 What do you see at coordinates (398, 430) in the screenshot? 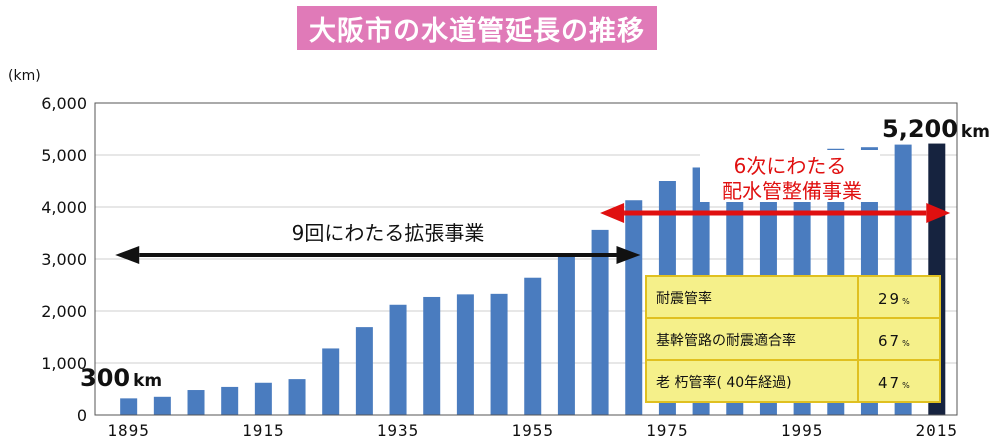
I see `x-tick-label: 1935` at bounding box center [398, 430].